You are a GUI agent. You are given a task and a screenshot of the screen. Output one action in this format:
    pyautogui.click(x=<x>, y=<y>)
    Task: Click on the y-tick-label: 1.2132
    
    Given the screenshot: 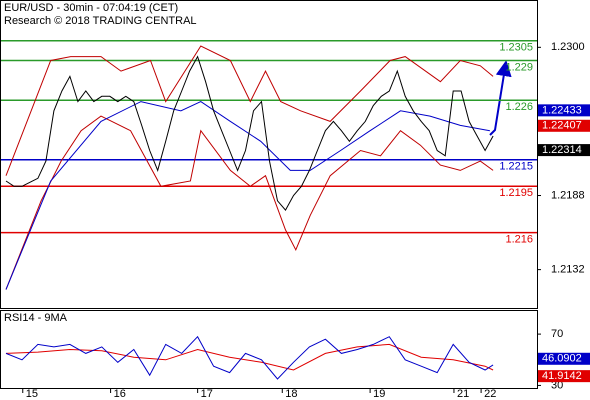 What is the action you would take?
    pyautogui.click(x=568, y=270)
    